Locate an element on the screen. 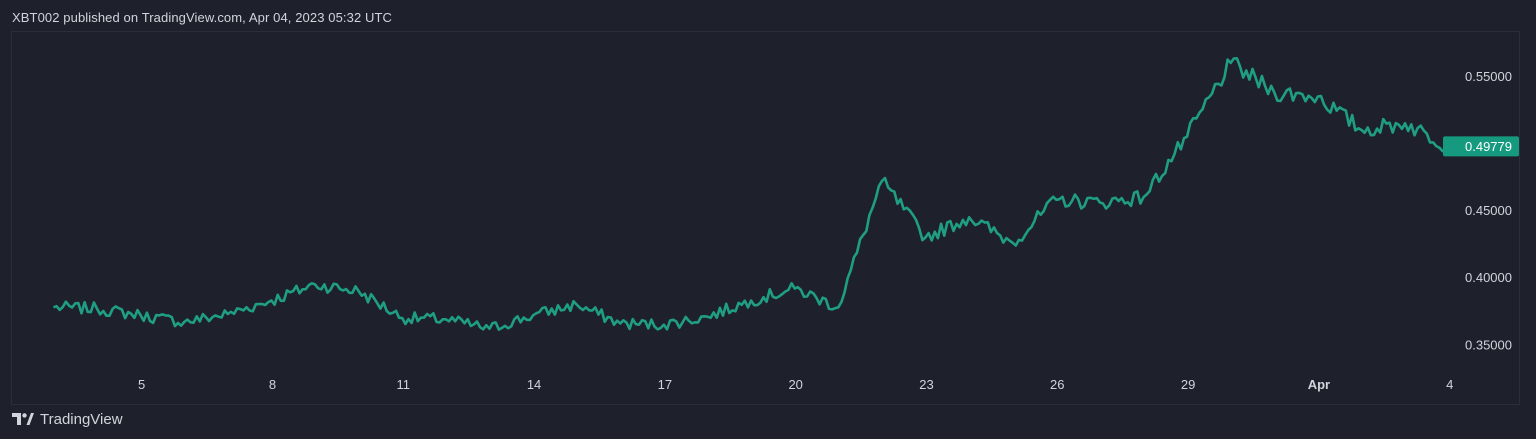 The image size is (1536, 439). last-price-tag-bg is located at coordinates (1481, 146).